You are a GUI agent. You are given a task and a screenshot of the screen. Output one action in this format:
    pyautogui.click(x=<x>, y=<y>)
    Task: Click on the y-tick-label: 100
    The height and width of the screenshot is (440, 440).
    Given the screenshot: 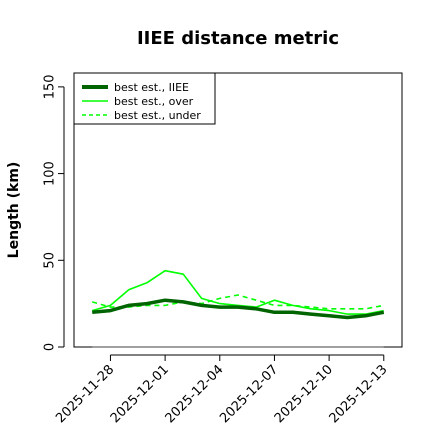 What is the action you would take?
    pyautogui.click(x=50, y=173)
    